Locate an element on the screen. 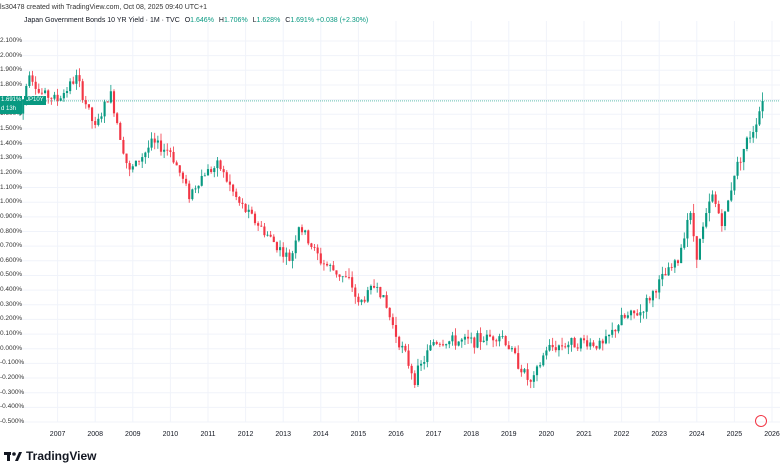 The image size is (780, 470). open-label: O is located at coordinates (187, 20).